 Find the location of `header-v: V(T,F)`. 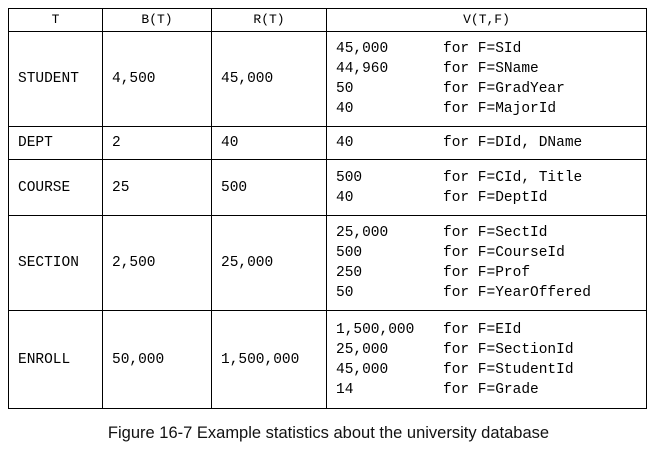

header-v: V(T,F) is located at coordinates (486, 20).